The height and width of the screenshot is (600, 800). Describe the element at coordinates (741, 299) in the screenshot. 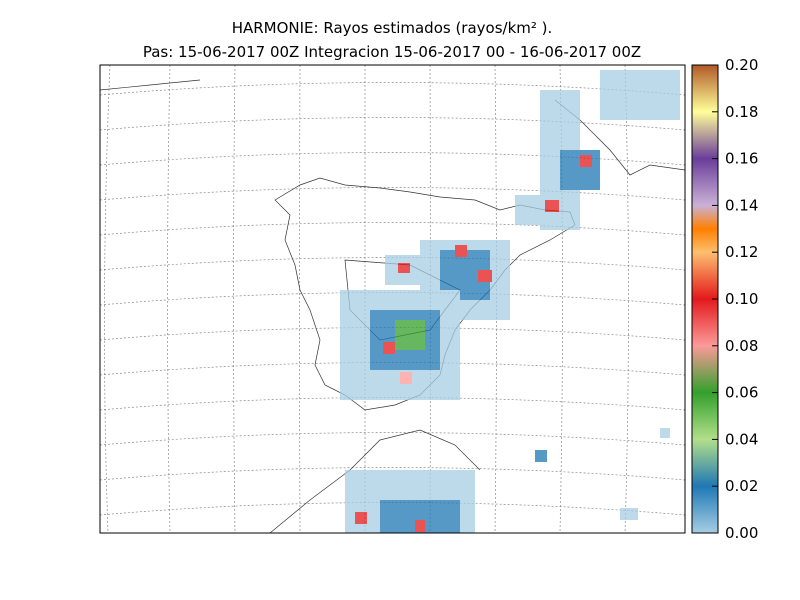

I see `colorbar-tick-label: 0.10` at that location.